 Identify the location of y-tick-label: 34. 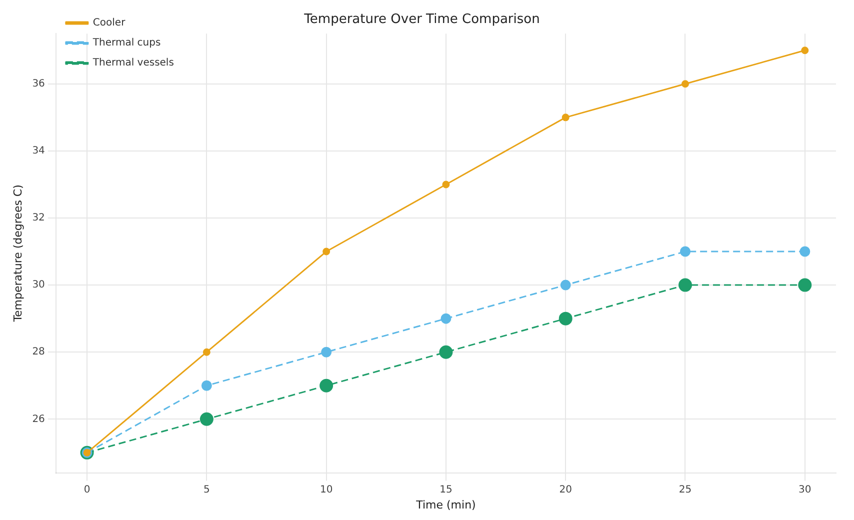
(38, 151).